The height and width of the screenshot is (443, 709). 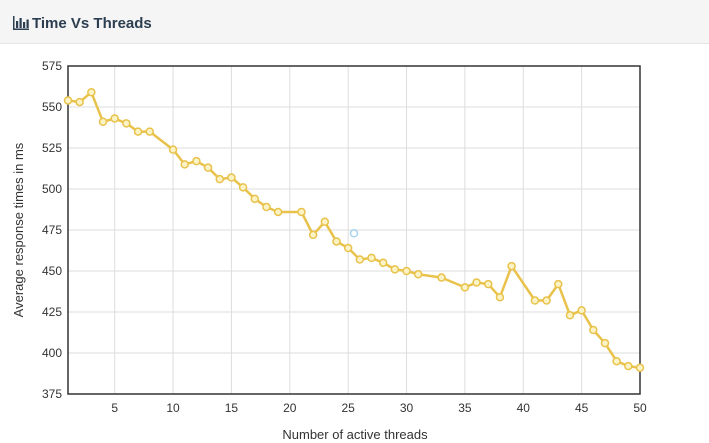 What do you see at coordinates (18, 229) in the screenshot?
I see `y-axis-label: Average response times in ms` at bounding box center [18, 229].